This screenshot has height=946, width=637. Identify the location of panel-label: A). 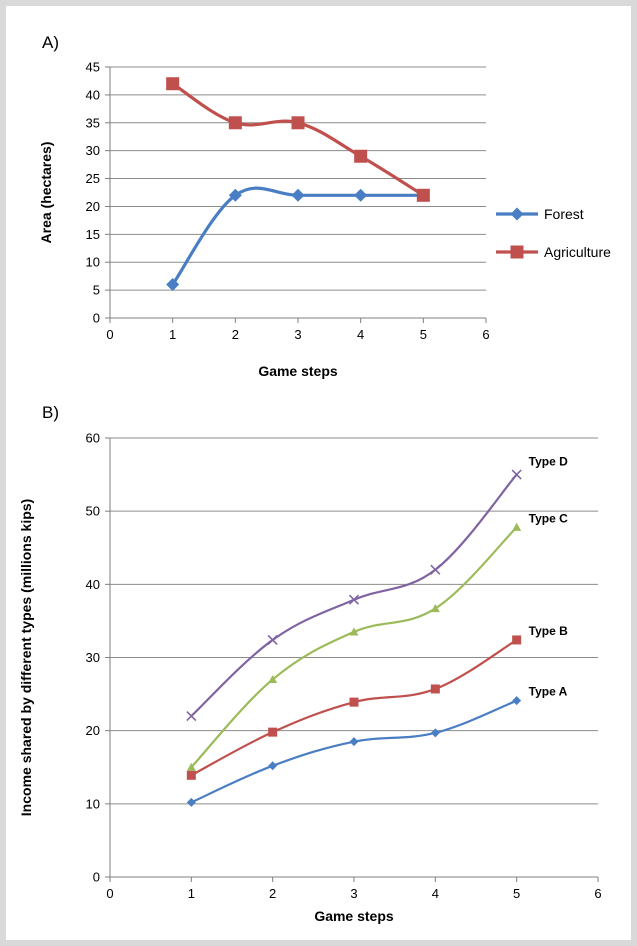
(50, 42).